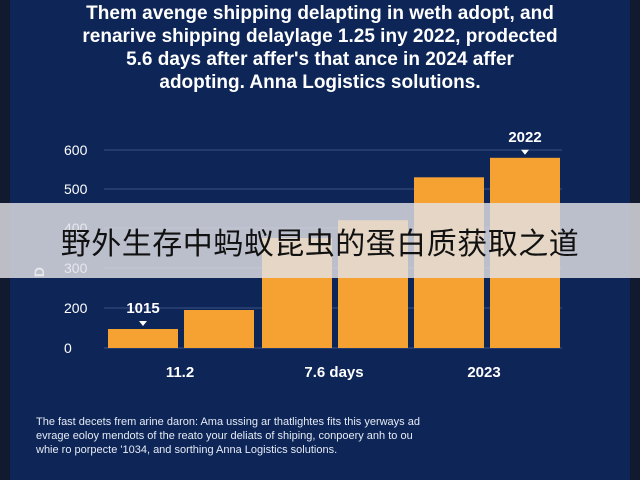 This screenshot has height=480, width=640. What do you see at coordinates (483, 372) in the screenshot?
I see `x-tick-label: 2023` at bounding box center [483, 372].